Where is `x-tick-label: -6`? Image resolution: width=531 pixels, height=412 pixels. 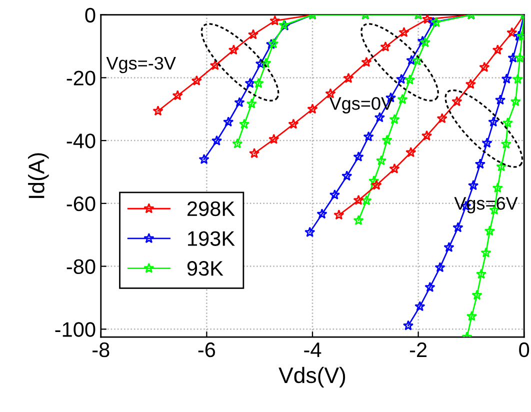
x-tick-label: -6 is located at coordinates (207, 350).